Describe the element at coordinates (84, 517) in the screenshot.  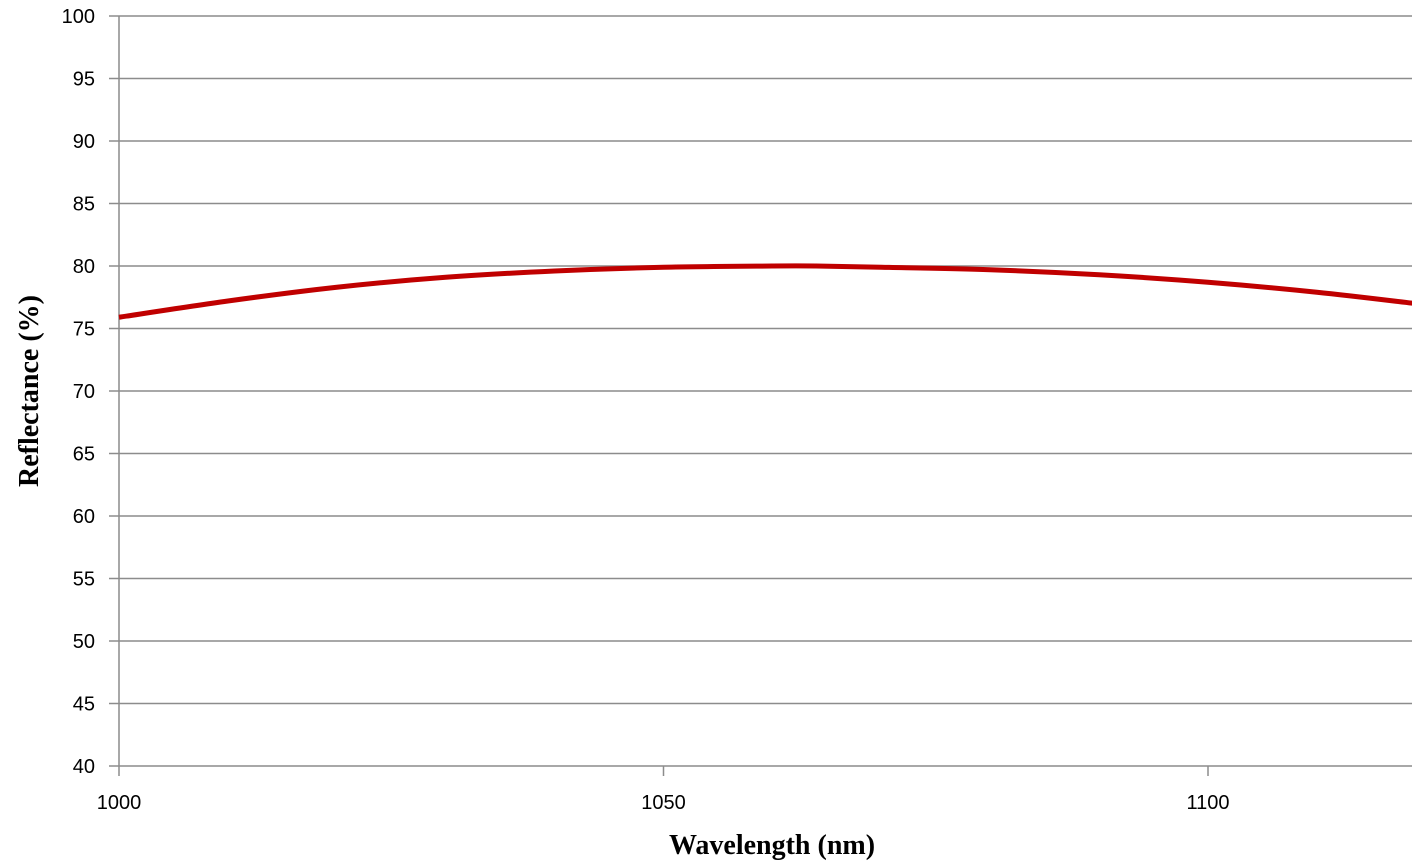
I see `y-tick-label: 60` at that location.